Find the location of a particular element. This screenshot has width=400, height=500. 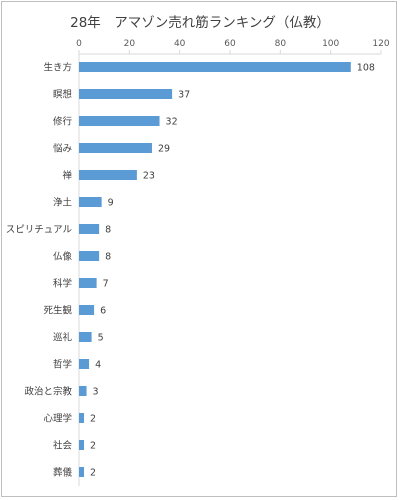

data-label: 6 is located at coordinates (103, 311).